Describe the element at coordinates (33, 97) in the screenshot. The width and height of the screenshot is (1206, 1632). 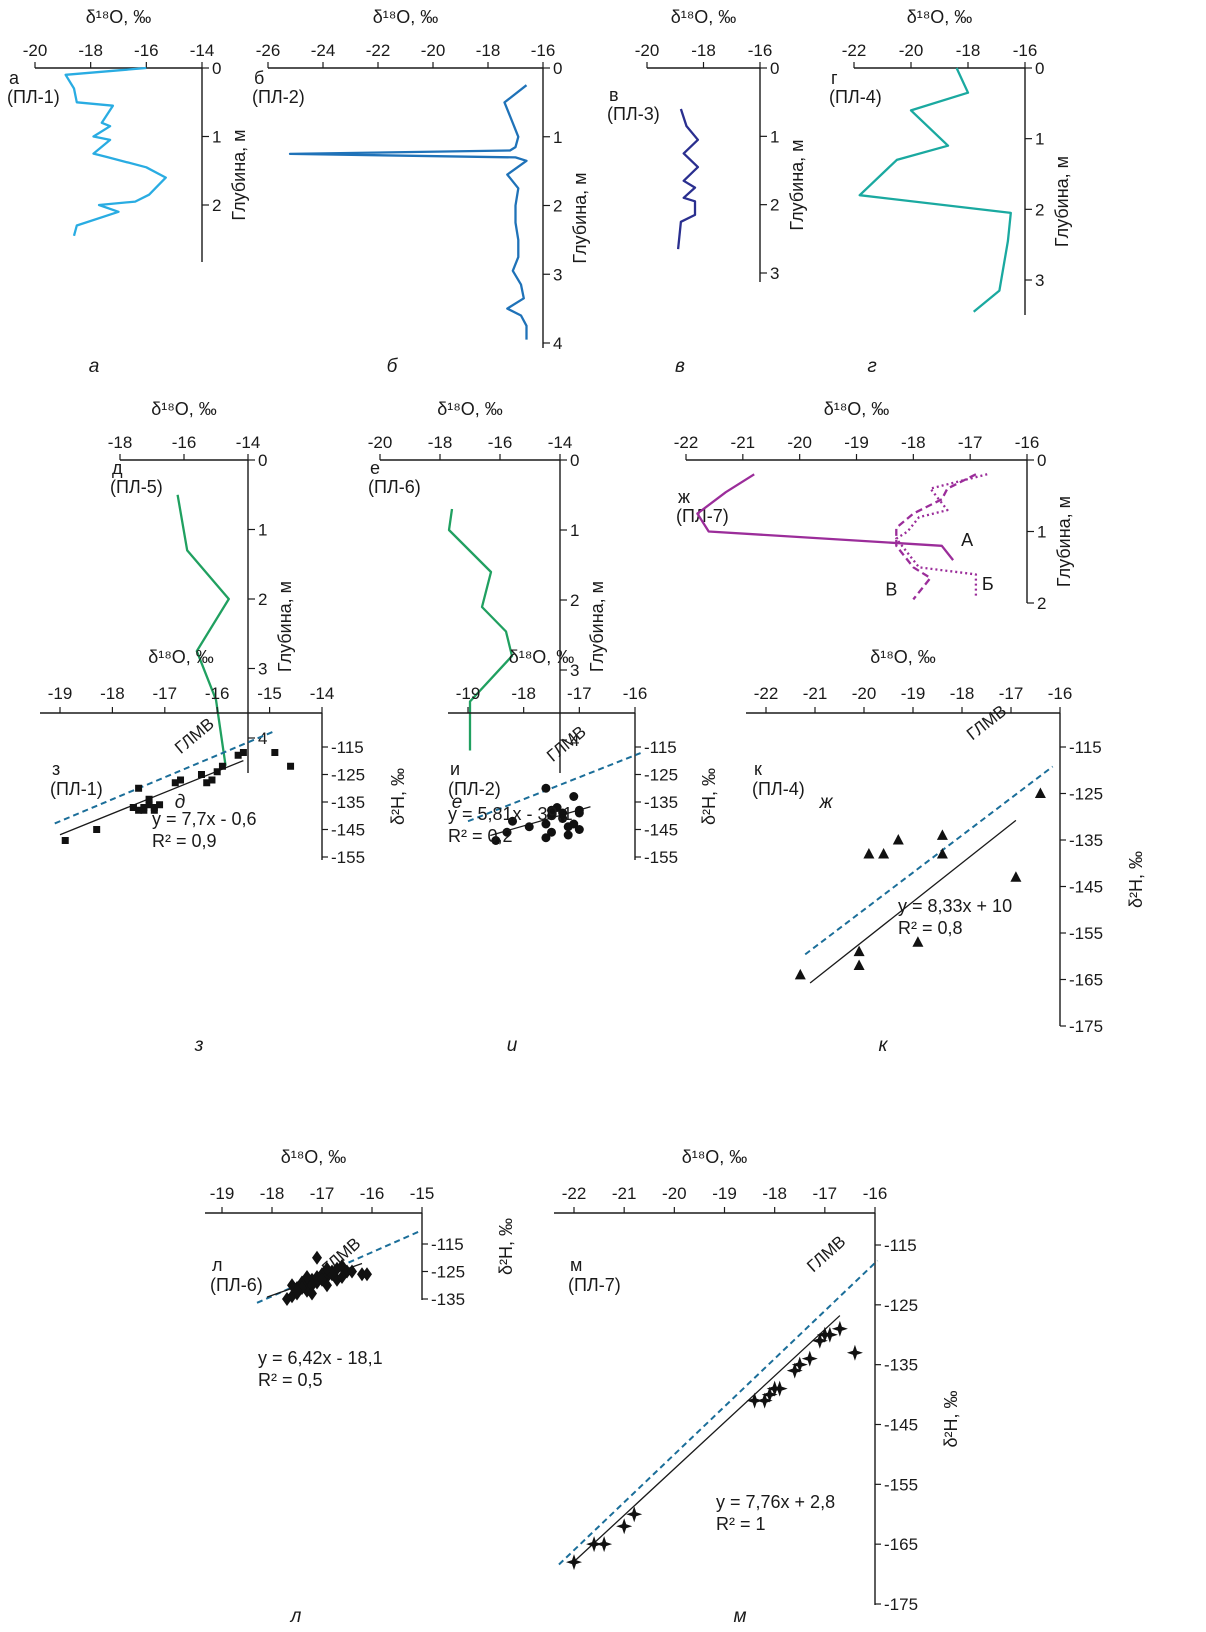
I see `panel-site-label: (ПЛ-1)` at that location.